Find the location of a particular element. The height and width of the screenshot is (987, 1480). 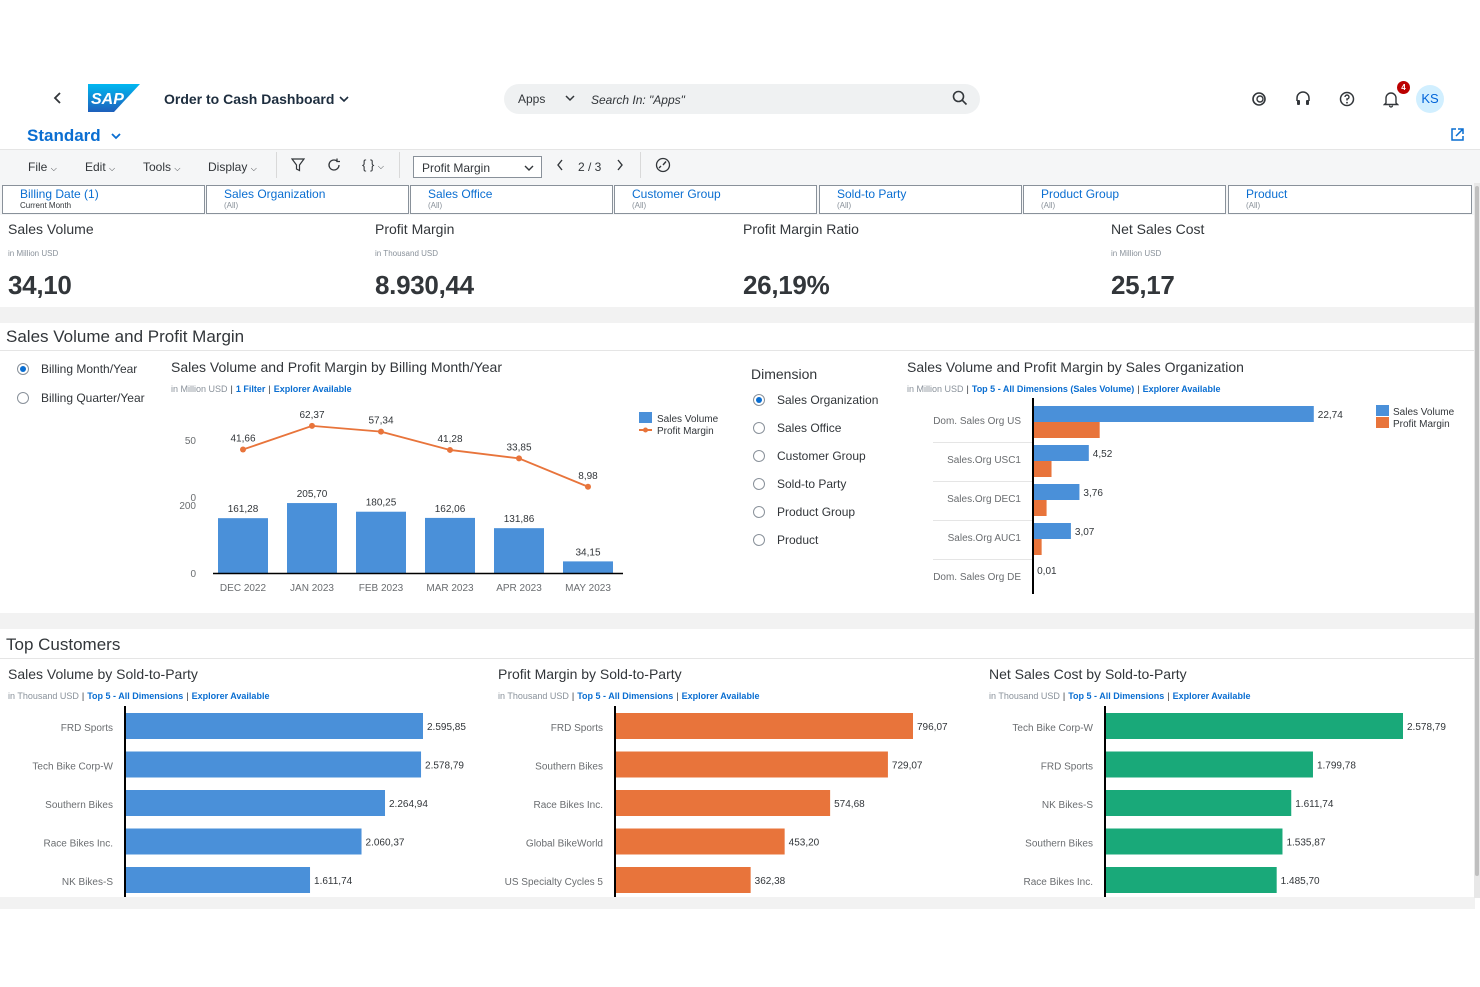

next-page-button is located at coordinates (620, 166).